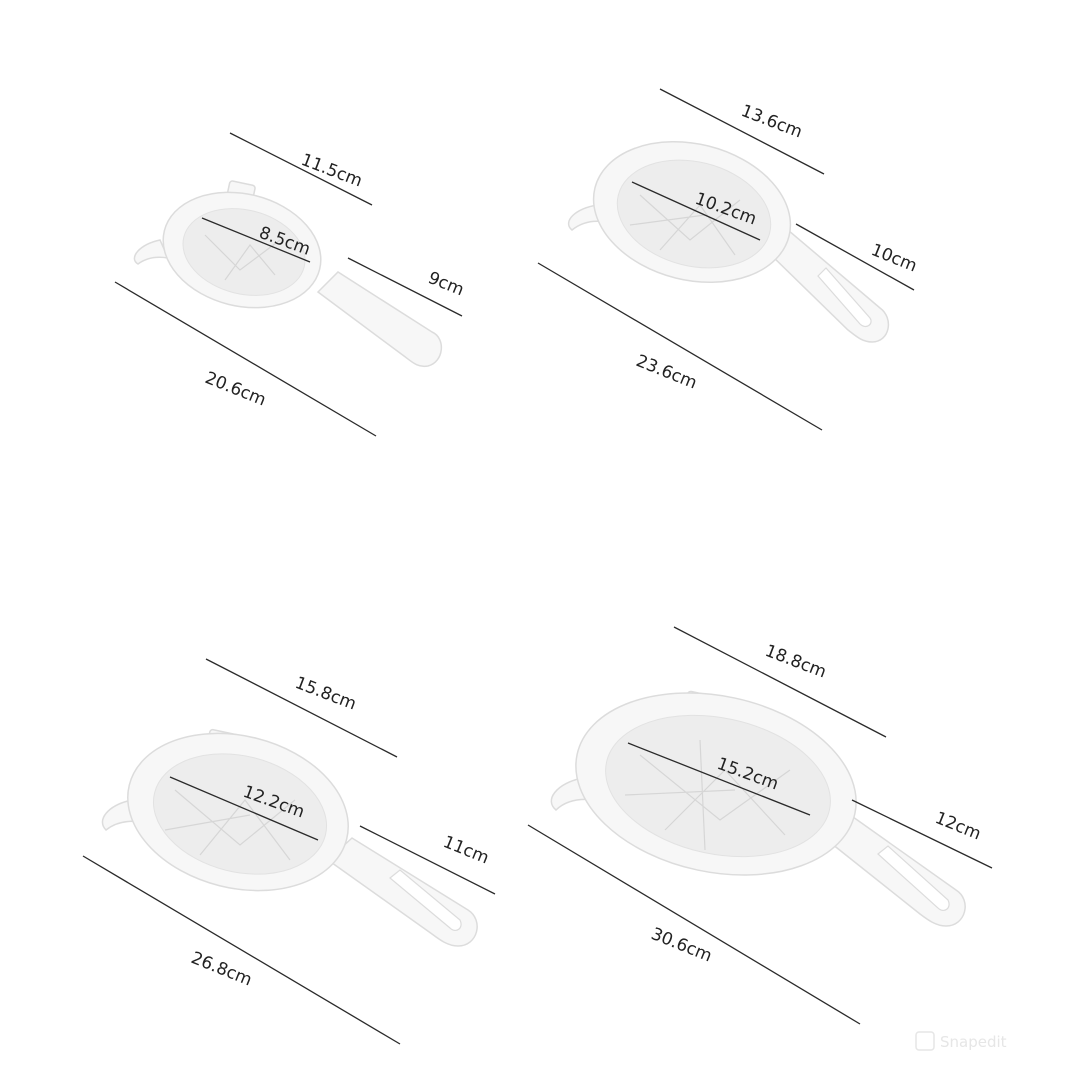 The image size is (1070, 1088). Describe the element at coordinates (221, 969) in the screenshot. I see `length-label: 26.8cm` at that location.